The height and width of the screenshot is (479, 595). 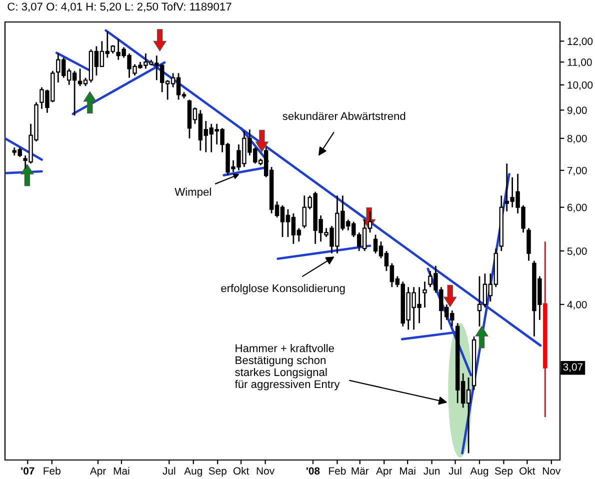 What do you see at coordinates (580, 85) in the screenshot?
I see `y-tick-label: 10,00` at bounding box center [580, 85].